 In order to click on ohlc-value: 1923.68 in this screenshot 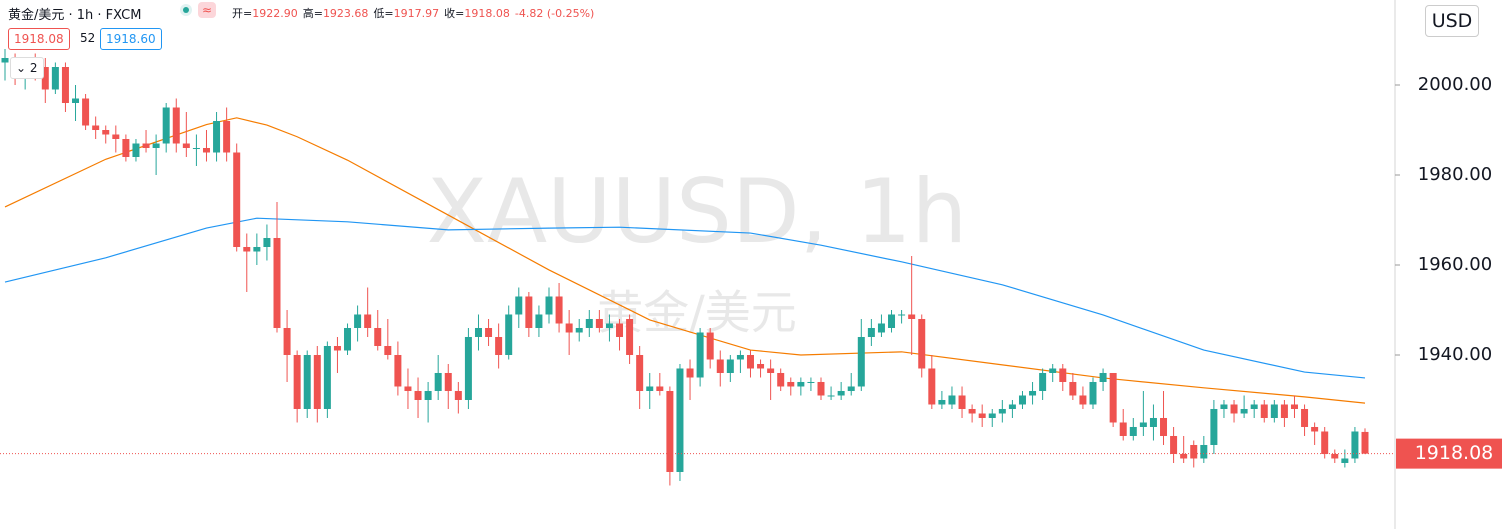, I will do `click(345, 13)`.